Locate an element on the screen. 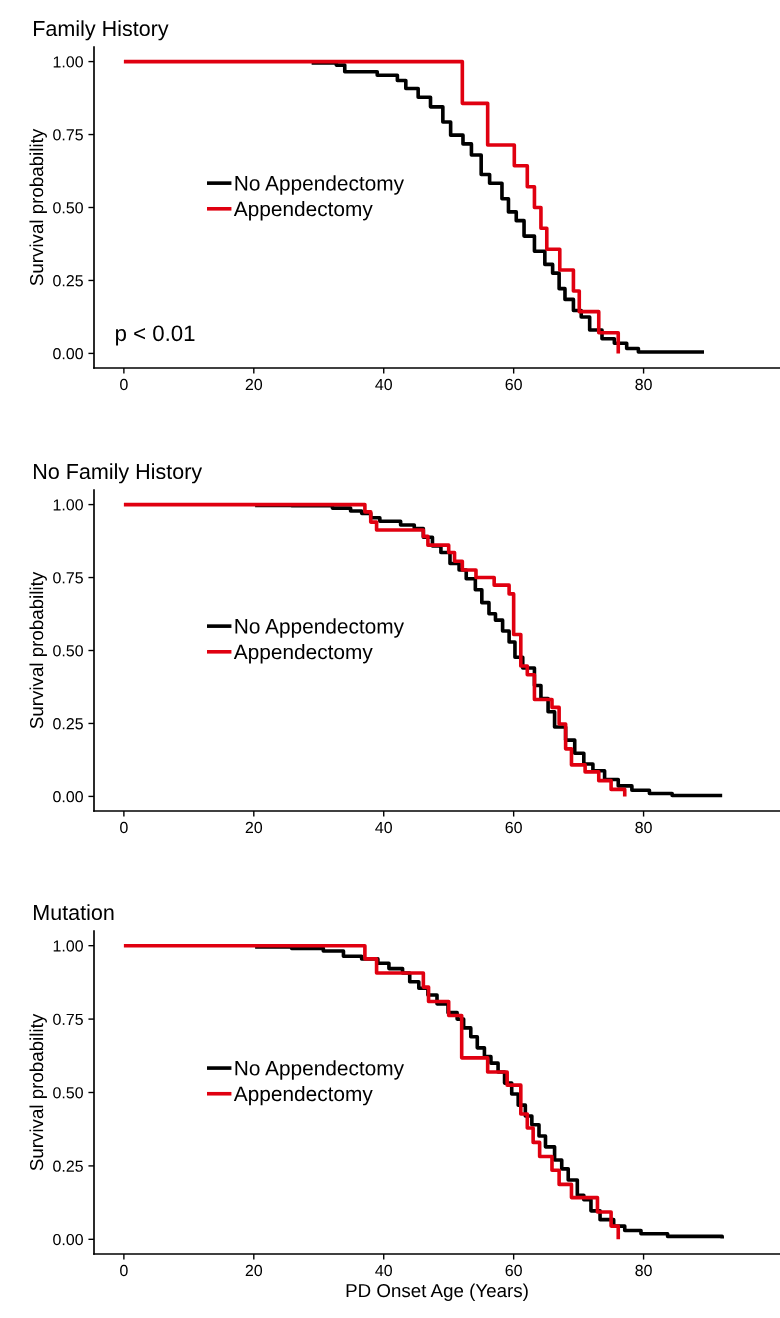 This screenshot has width=780, height=1318. x-axis-title: PD Onset Age (Years) is located at coordinates (437, 1292).